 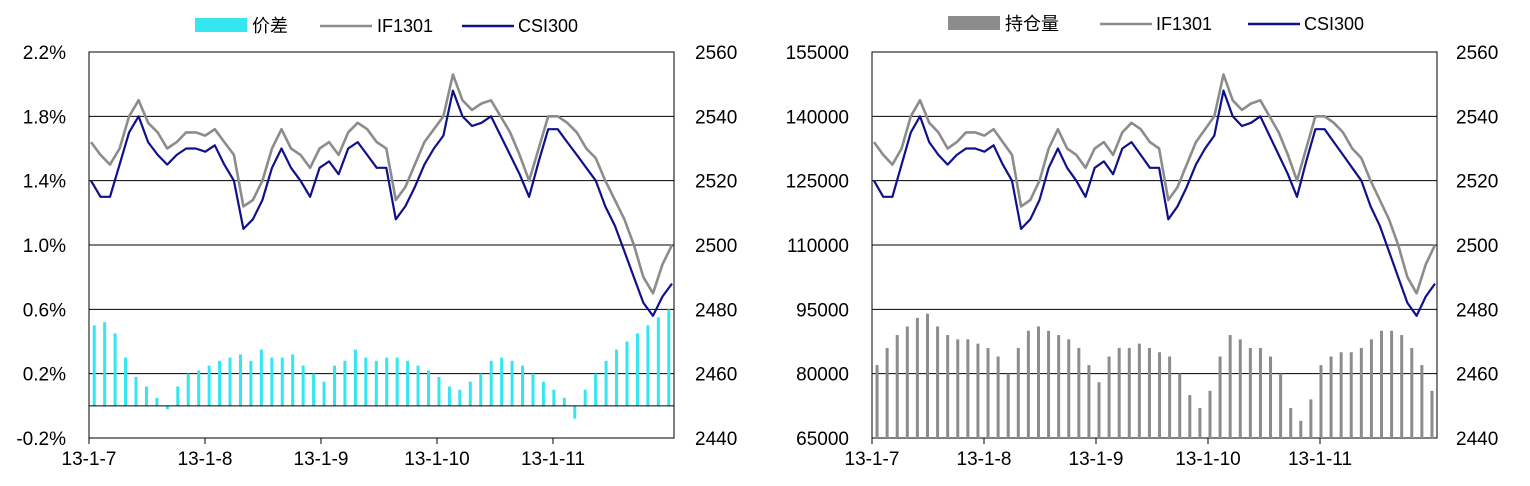 I want to click on chart-1-y-right-ticks: 2440 2460 2480 2500 2520 2540 2560, so click(x=716, y=246).